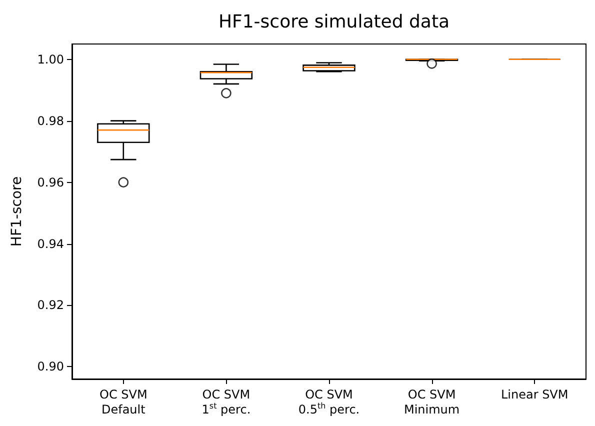 The height and width of the screenshot is (426, 595). Describe the element at coordinates (50, 59) in the screenshot. I see `y-tick-label: 1.00` at that location.